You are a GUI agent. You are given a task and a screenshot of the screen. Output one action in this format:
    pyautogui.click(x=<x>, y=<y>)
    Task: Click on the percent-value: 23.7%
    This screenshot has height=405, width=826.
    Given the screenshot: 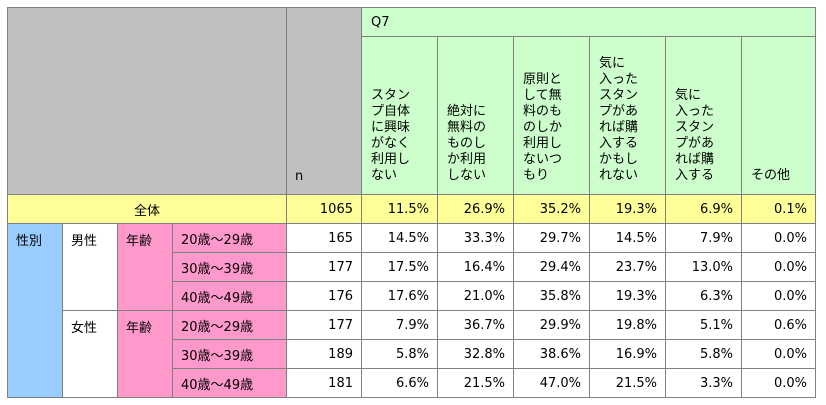 What is the action you would take?
    pyautogui.click(x=627, y=267)
    